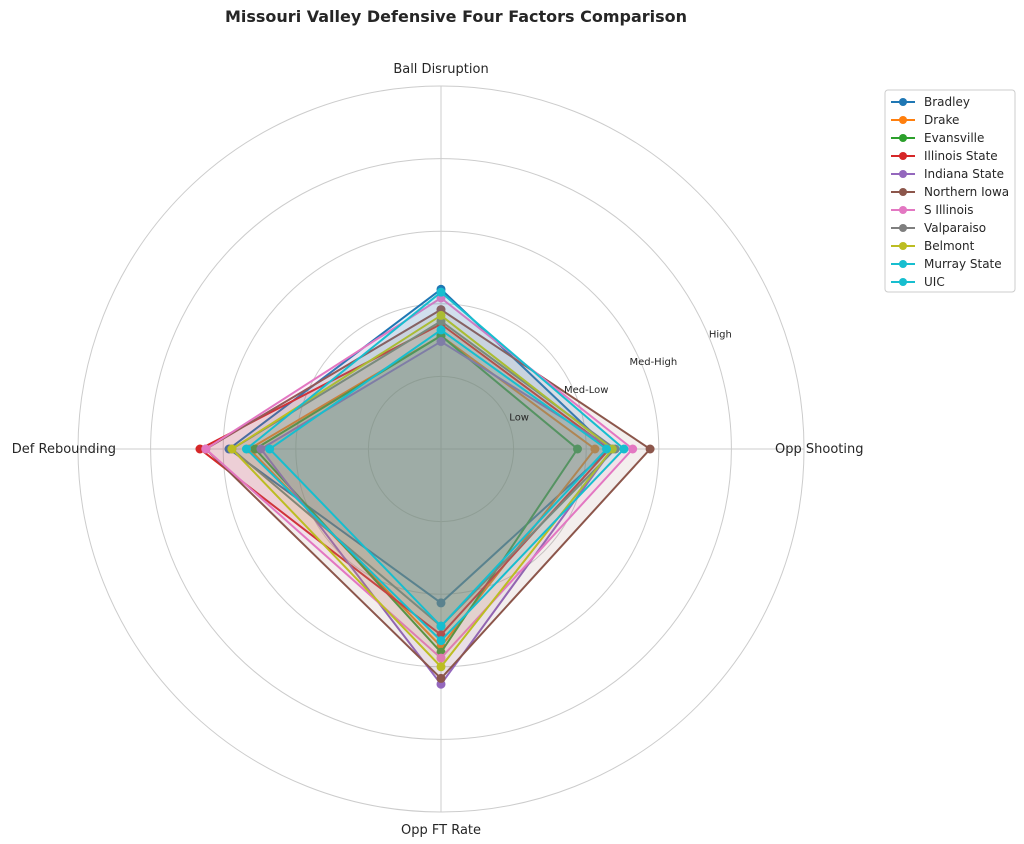 The image size is (1024, 844). I want to click on series-uic, so click(438, 478).